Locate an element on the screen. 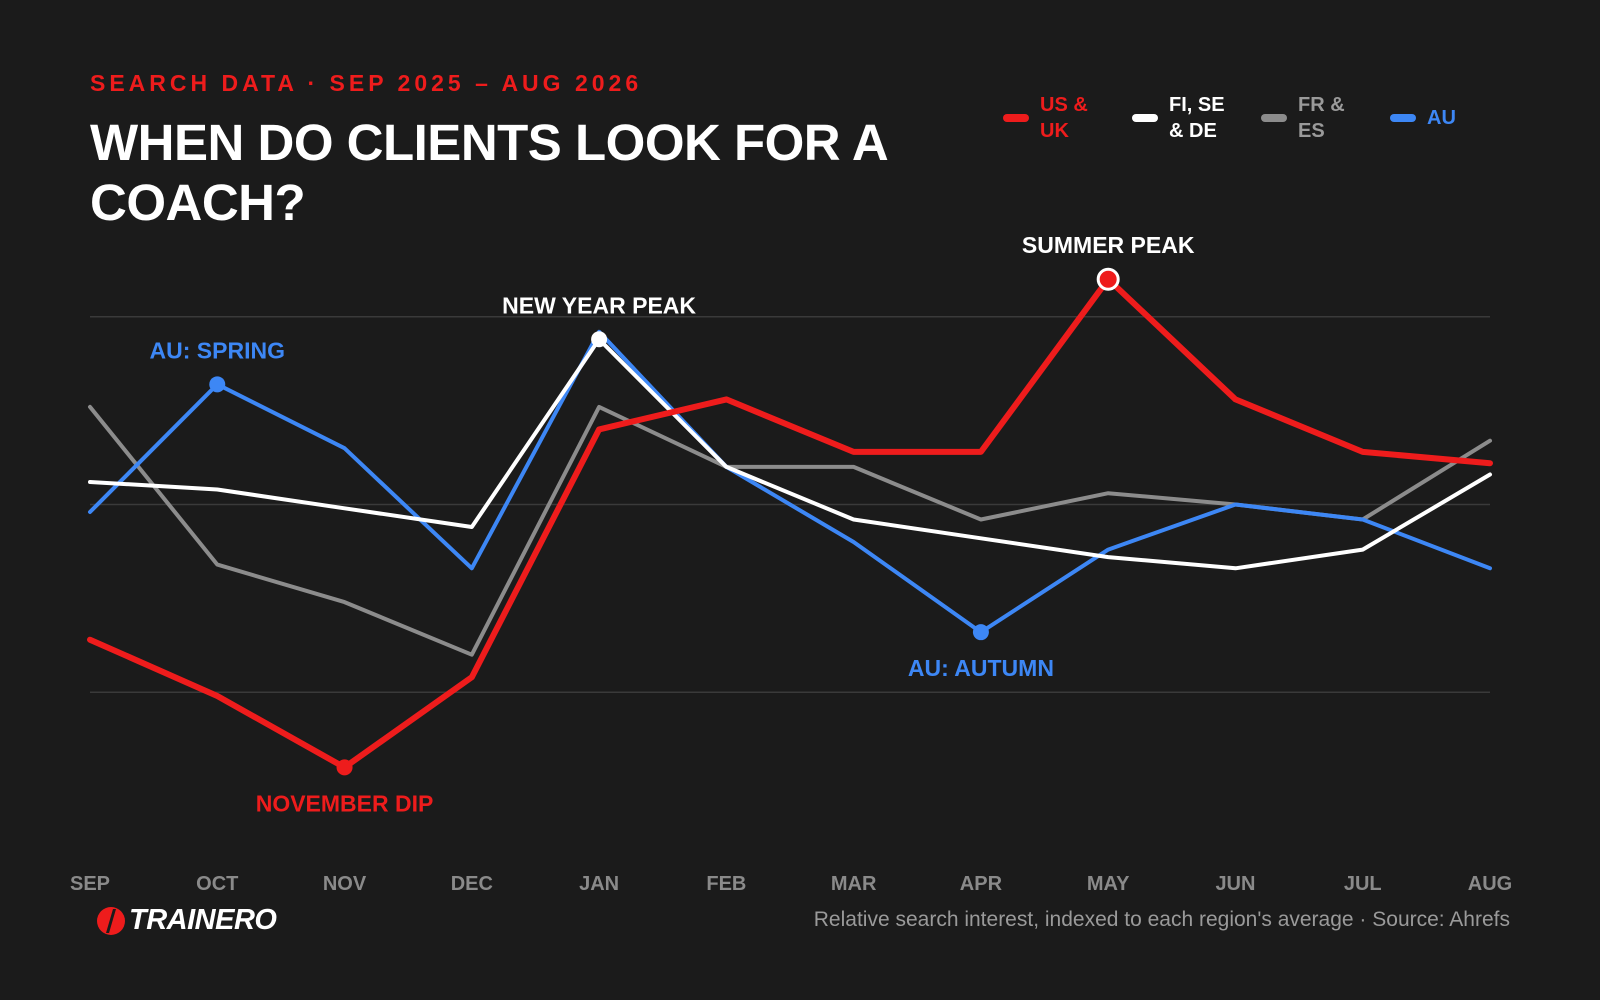 Image resolution: width=1600 pixels, height=1000 pixels. legend-item-2: FR & ES is located at coordinates (1308, 118).